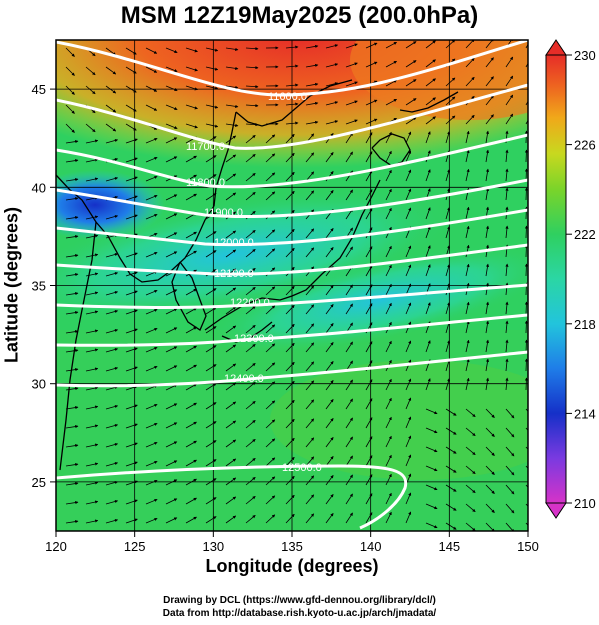  What do you see at coordinates (585, 413) in the screenshot?
I see `colorbar-tick-label: 214` at bounding box center [585, 413].